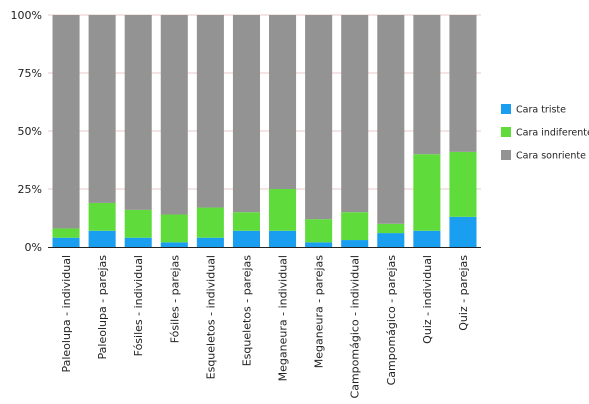  What do you see at coordinates (30, 189) in the screenshot?
I see `y-tick-label: 25%` at bounding box center [30, 189].